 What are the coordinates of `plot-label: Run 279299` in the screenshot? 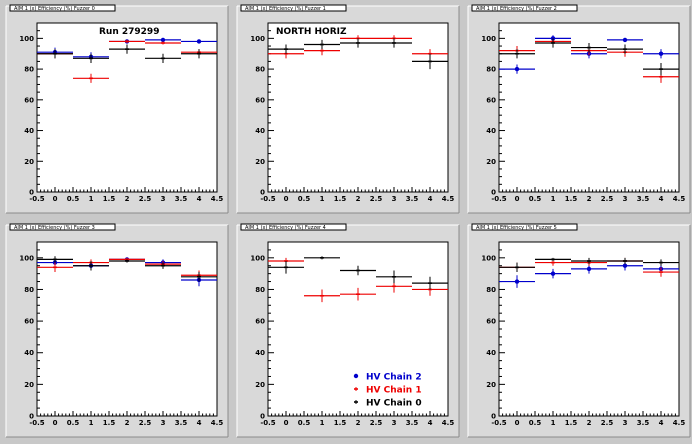 It's located at (129, 32).